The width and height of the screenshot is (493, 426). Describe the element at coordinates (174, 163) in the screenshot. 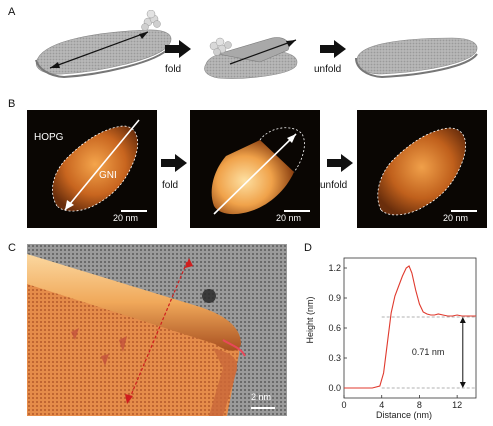

I see `fold-arrow-b` at that location.